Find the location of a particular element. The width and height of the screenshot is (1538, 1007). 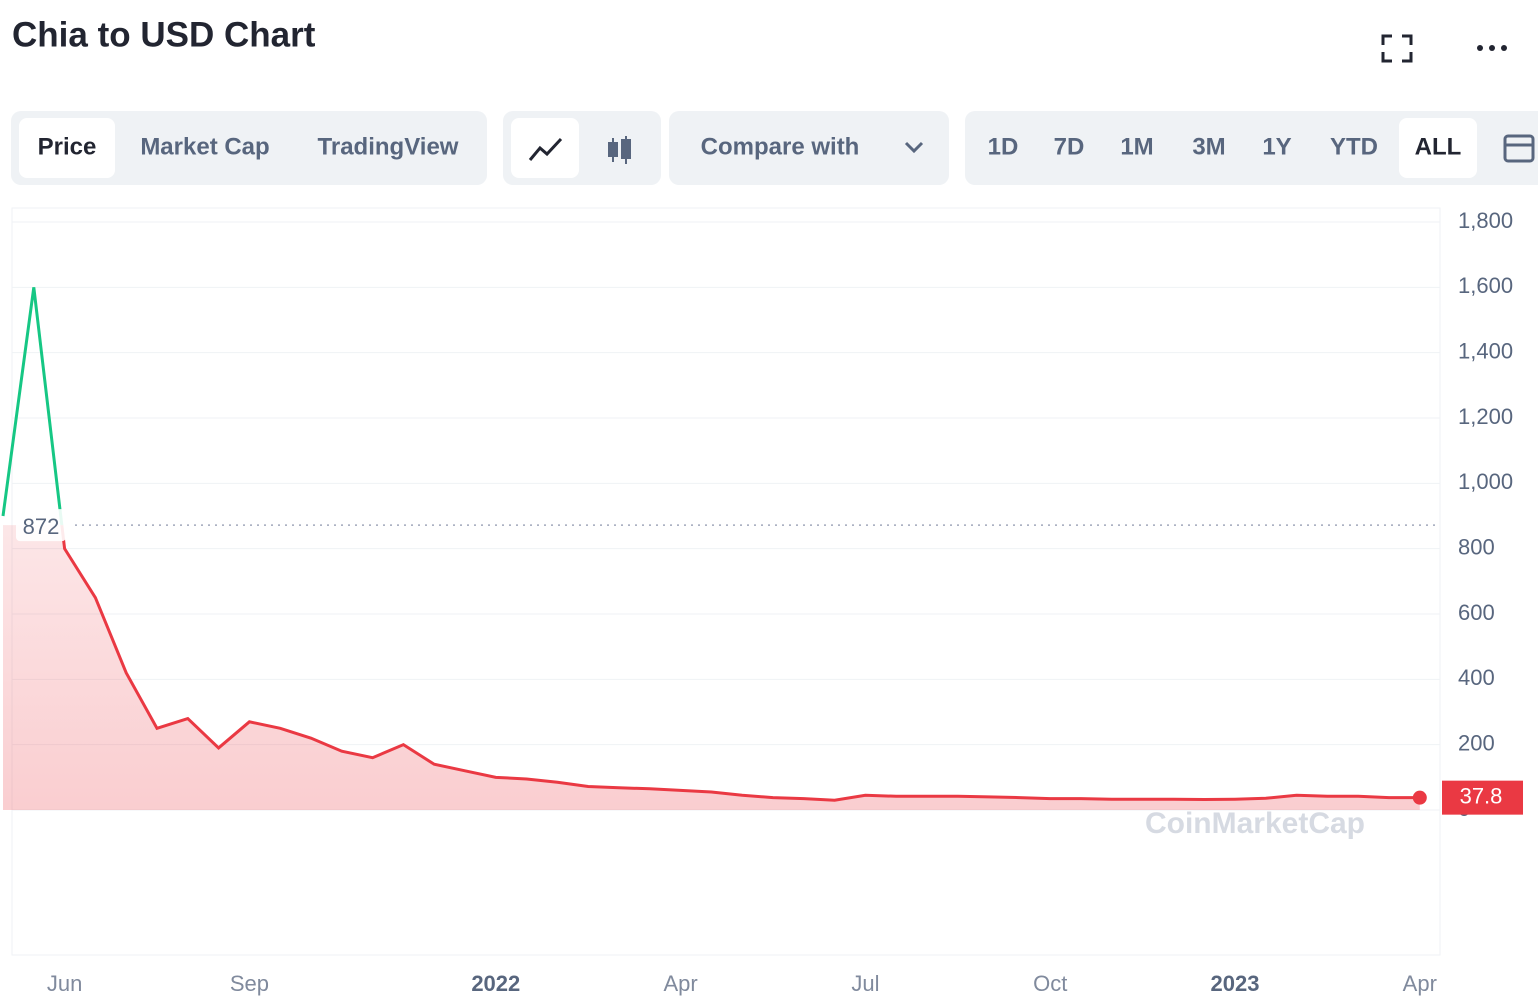

tab-selected is located at coordinates (67, 148).